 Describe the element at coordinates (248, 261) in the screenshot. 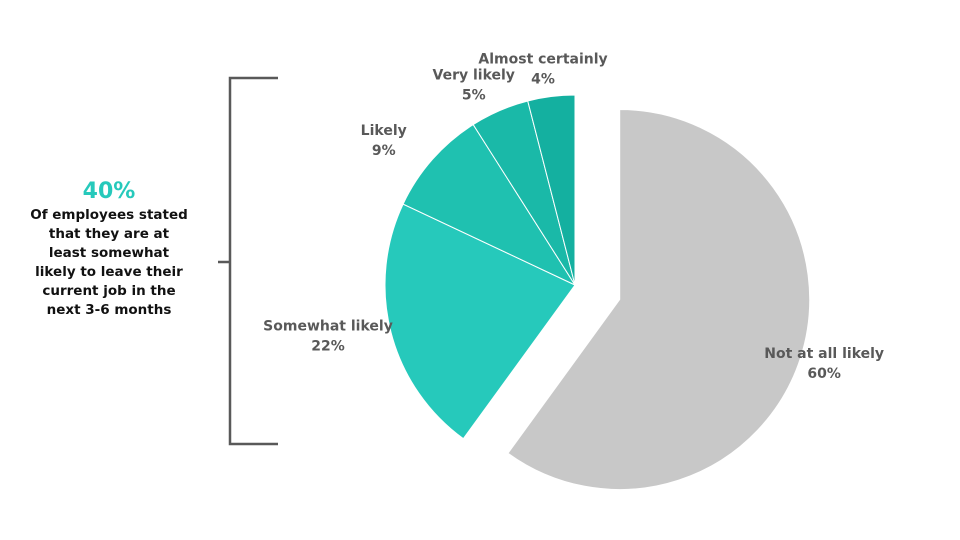

I see `bracket` at that location.